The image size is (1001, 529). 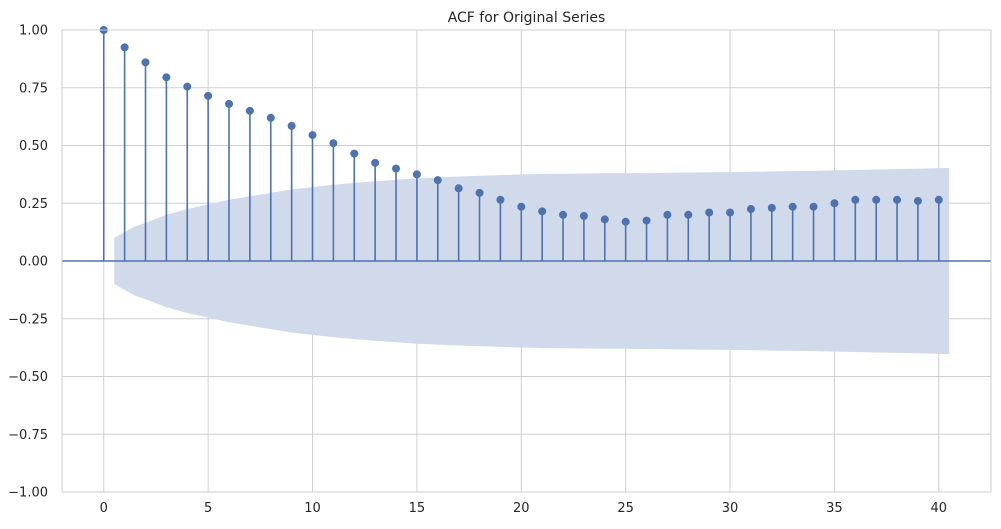 What do you see at coordinates (28, 435) in the screenshot?
I see `y-tick-label: −0.75` at bounding box center [28, 435].